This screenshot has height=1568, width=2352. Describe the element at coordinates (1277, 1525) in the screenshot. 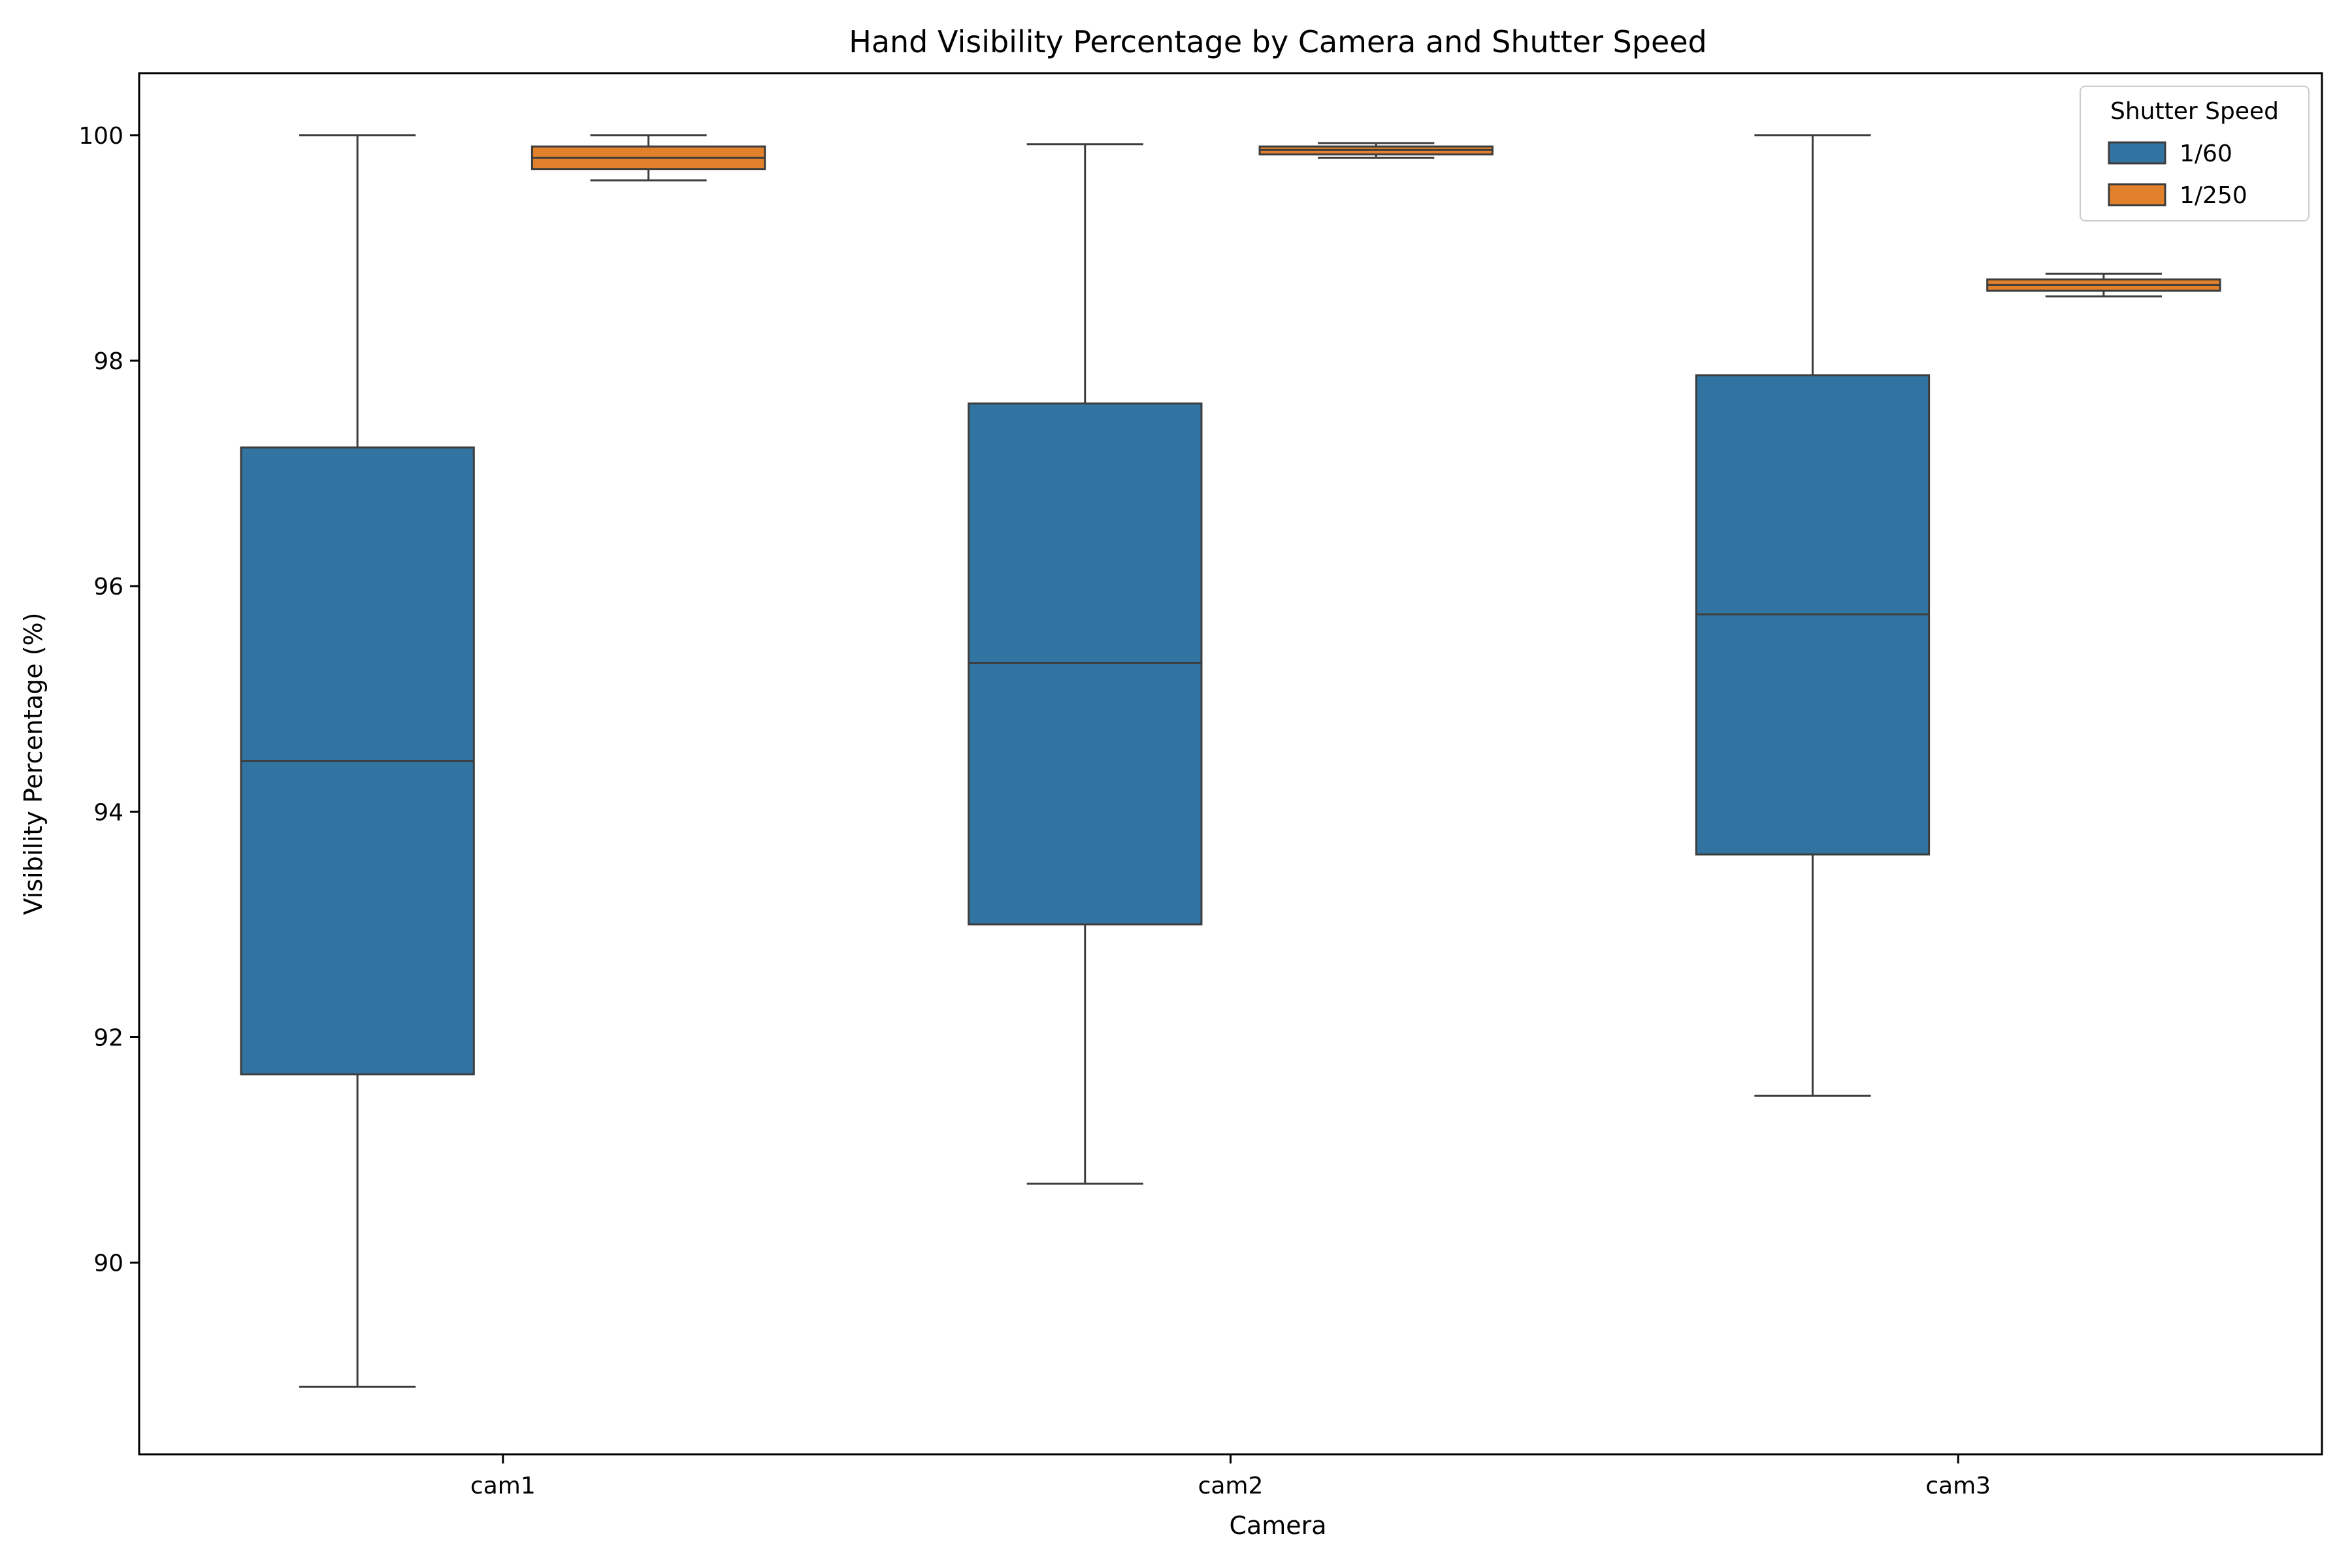

I see `x-axis-label: Camera` at that location.